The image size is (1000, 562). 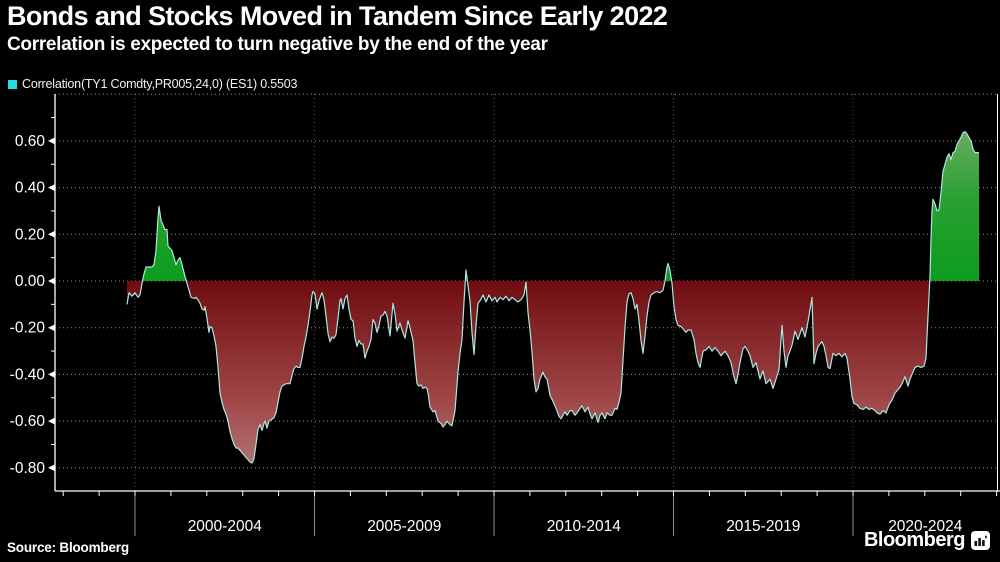 I want to click on svg-text: -0.60, so click(x=28, y=421).